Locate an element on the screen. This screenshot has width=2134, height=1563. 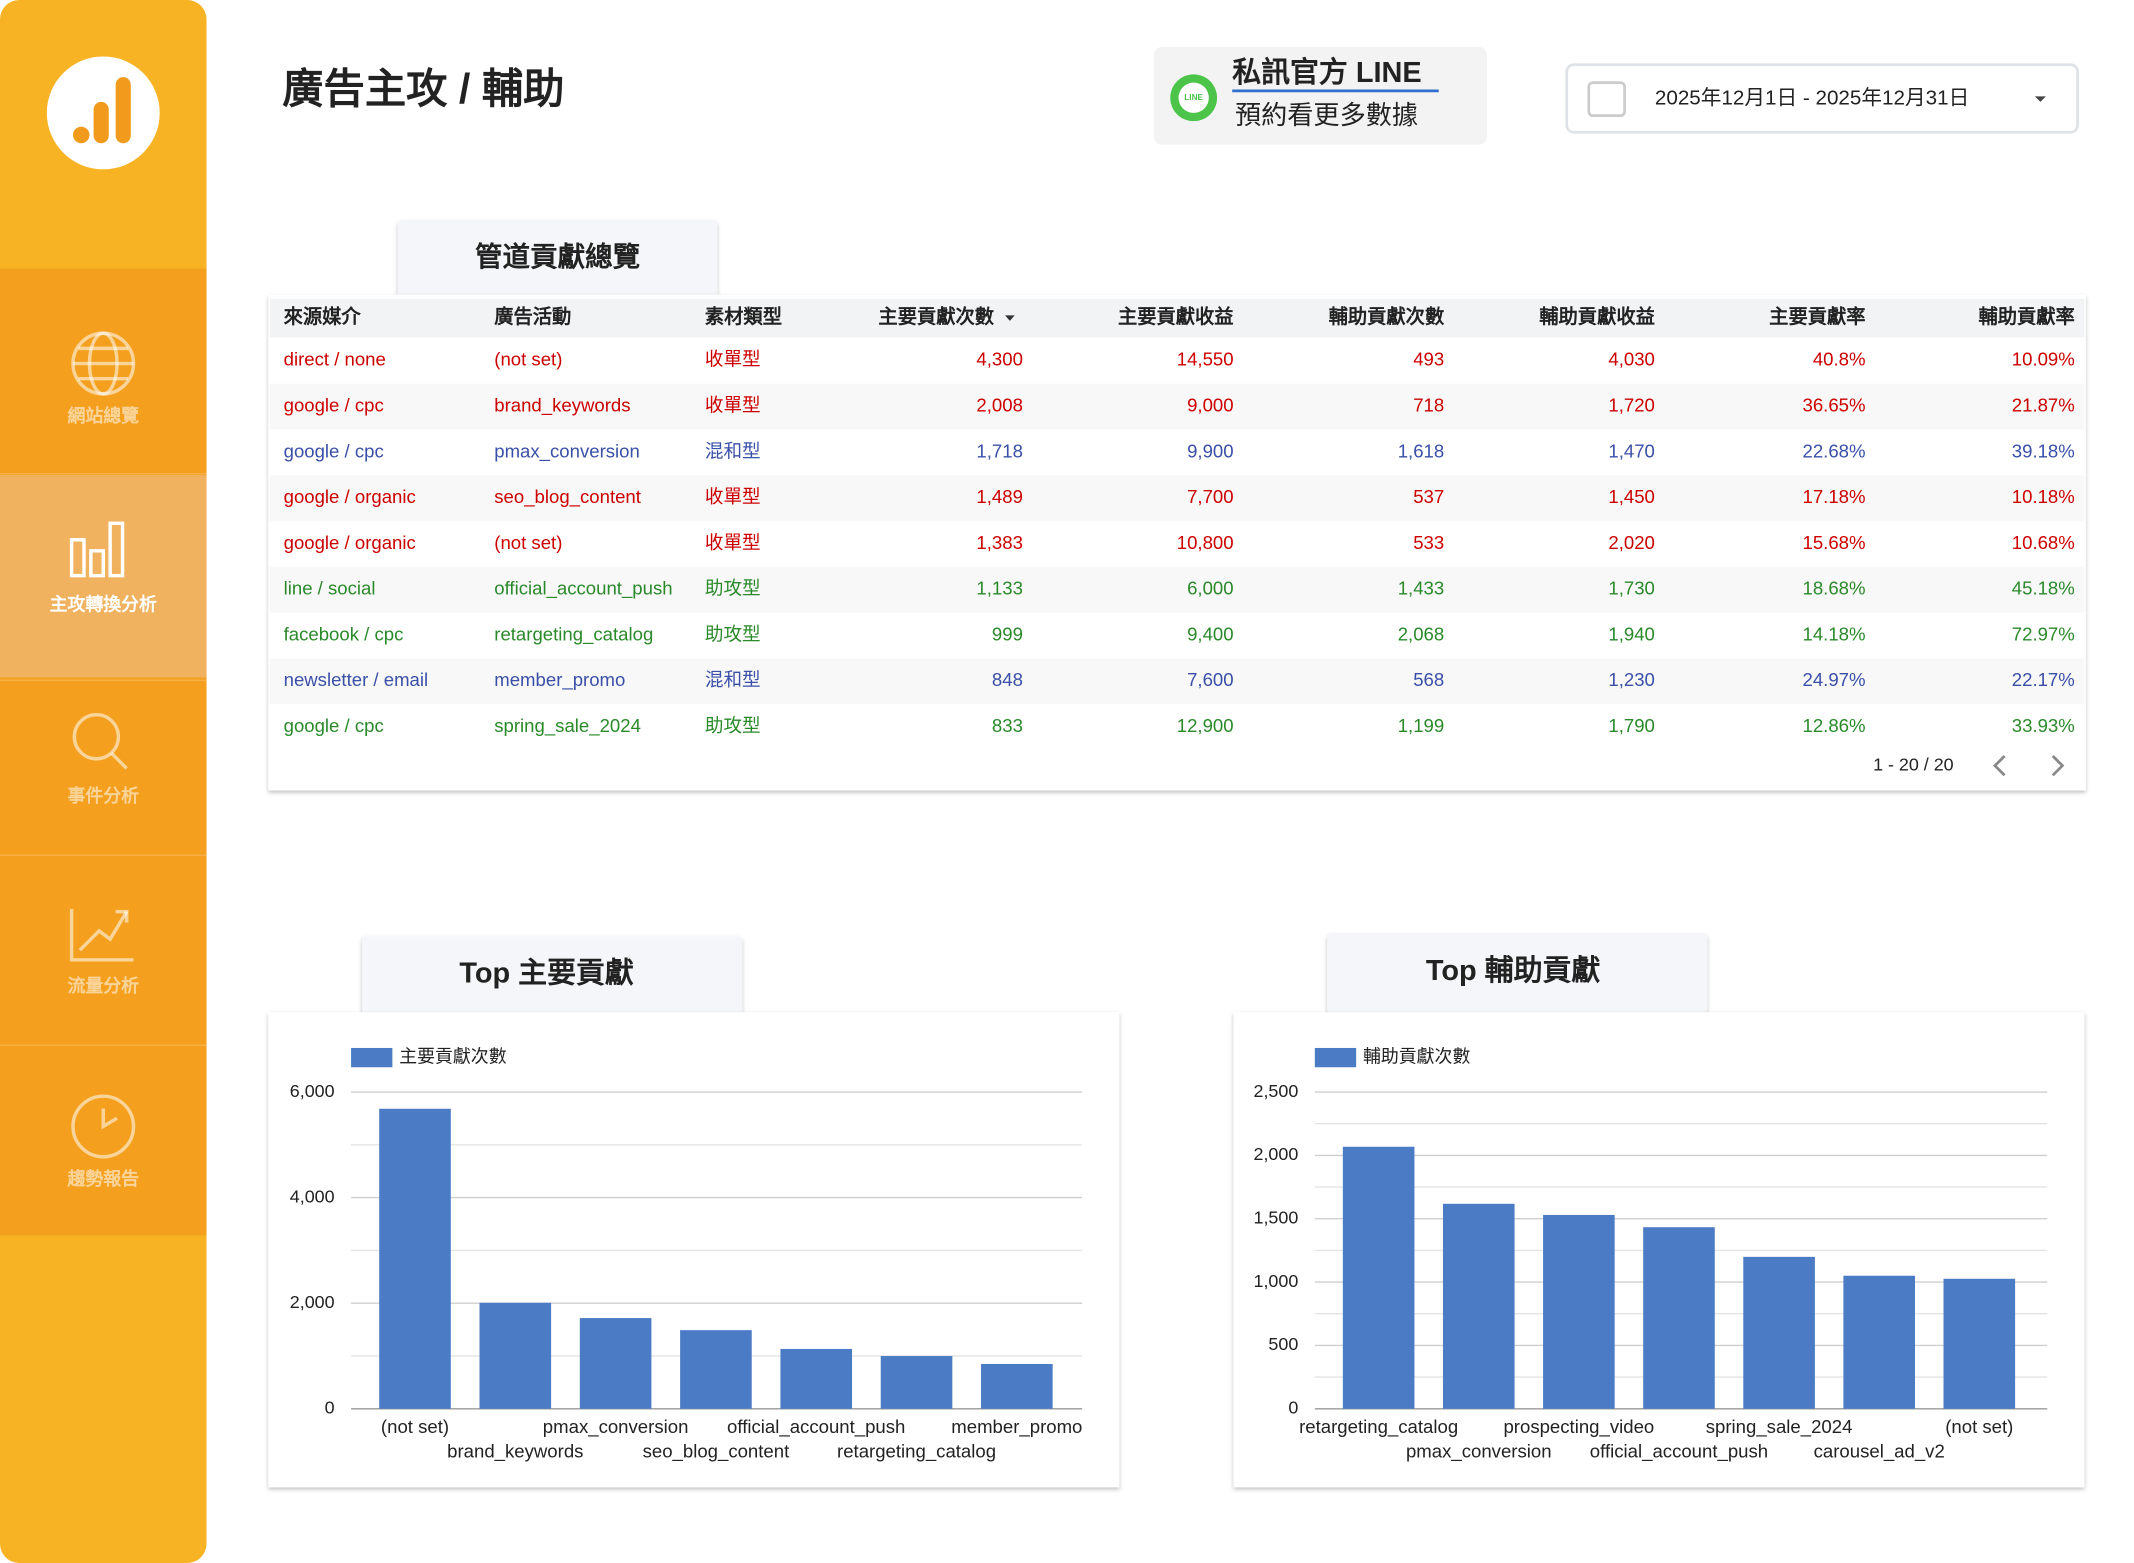
pagination: 1 - 20 / 20 is located at coordinates (1913, 764).